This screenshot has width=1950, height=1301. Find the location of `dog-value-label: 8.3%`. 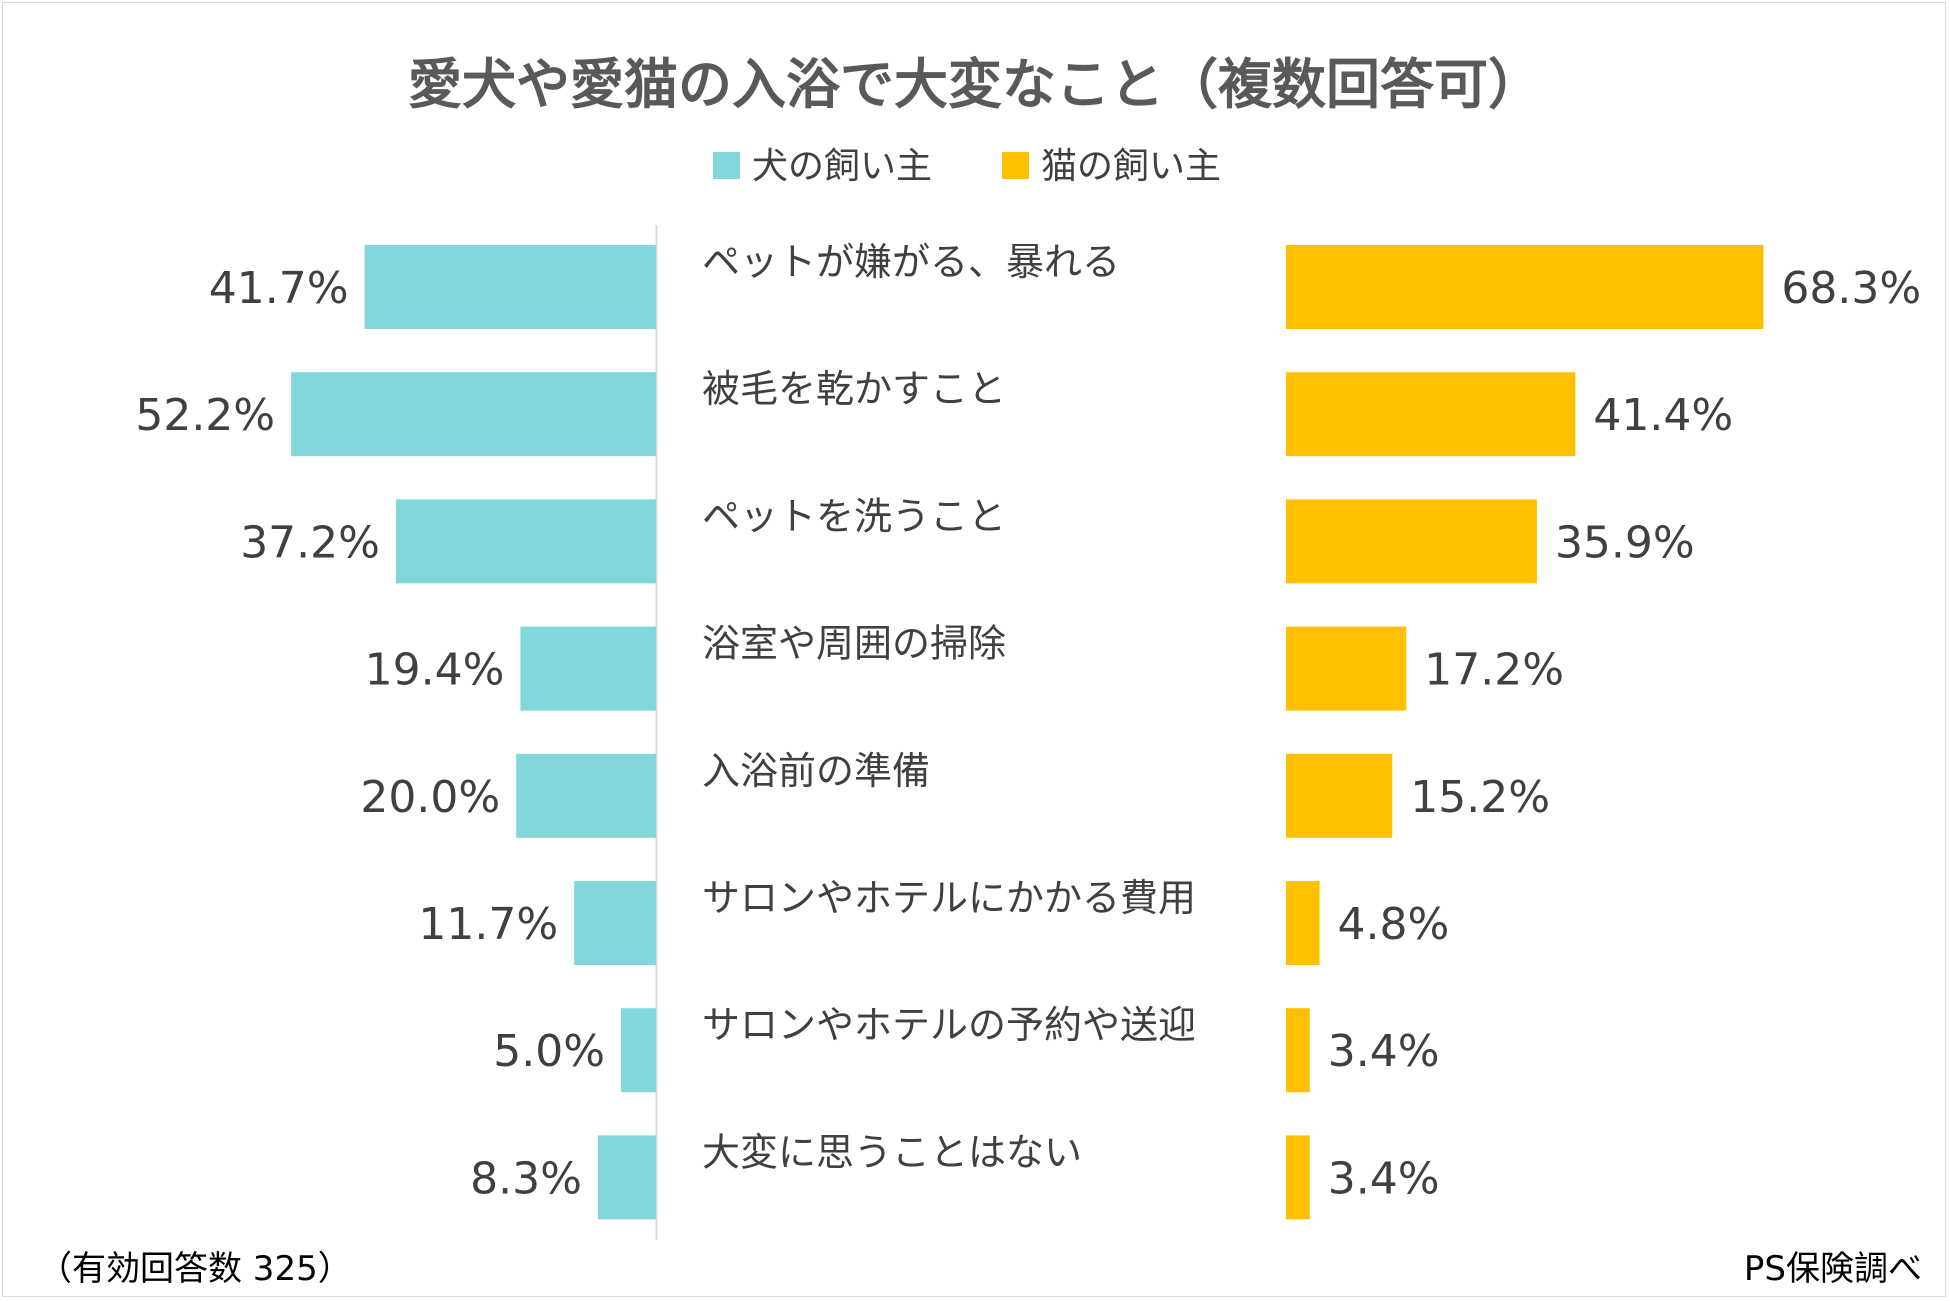

dog-value-label: 8.3% is located at coordinates (526, 1178).